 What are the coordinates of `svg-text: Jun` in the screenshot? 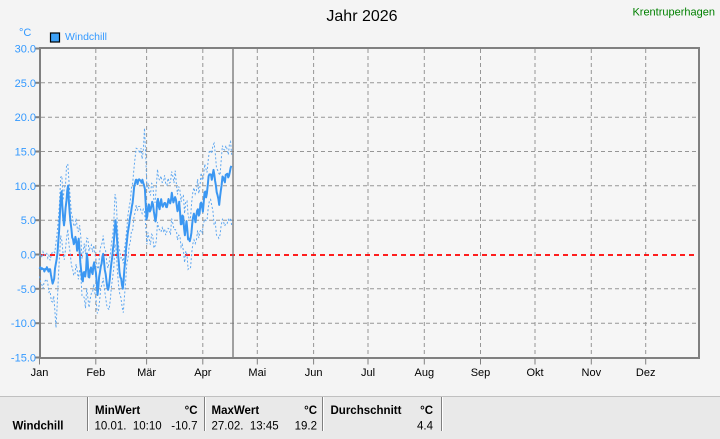 It's located at (314, 373).